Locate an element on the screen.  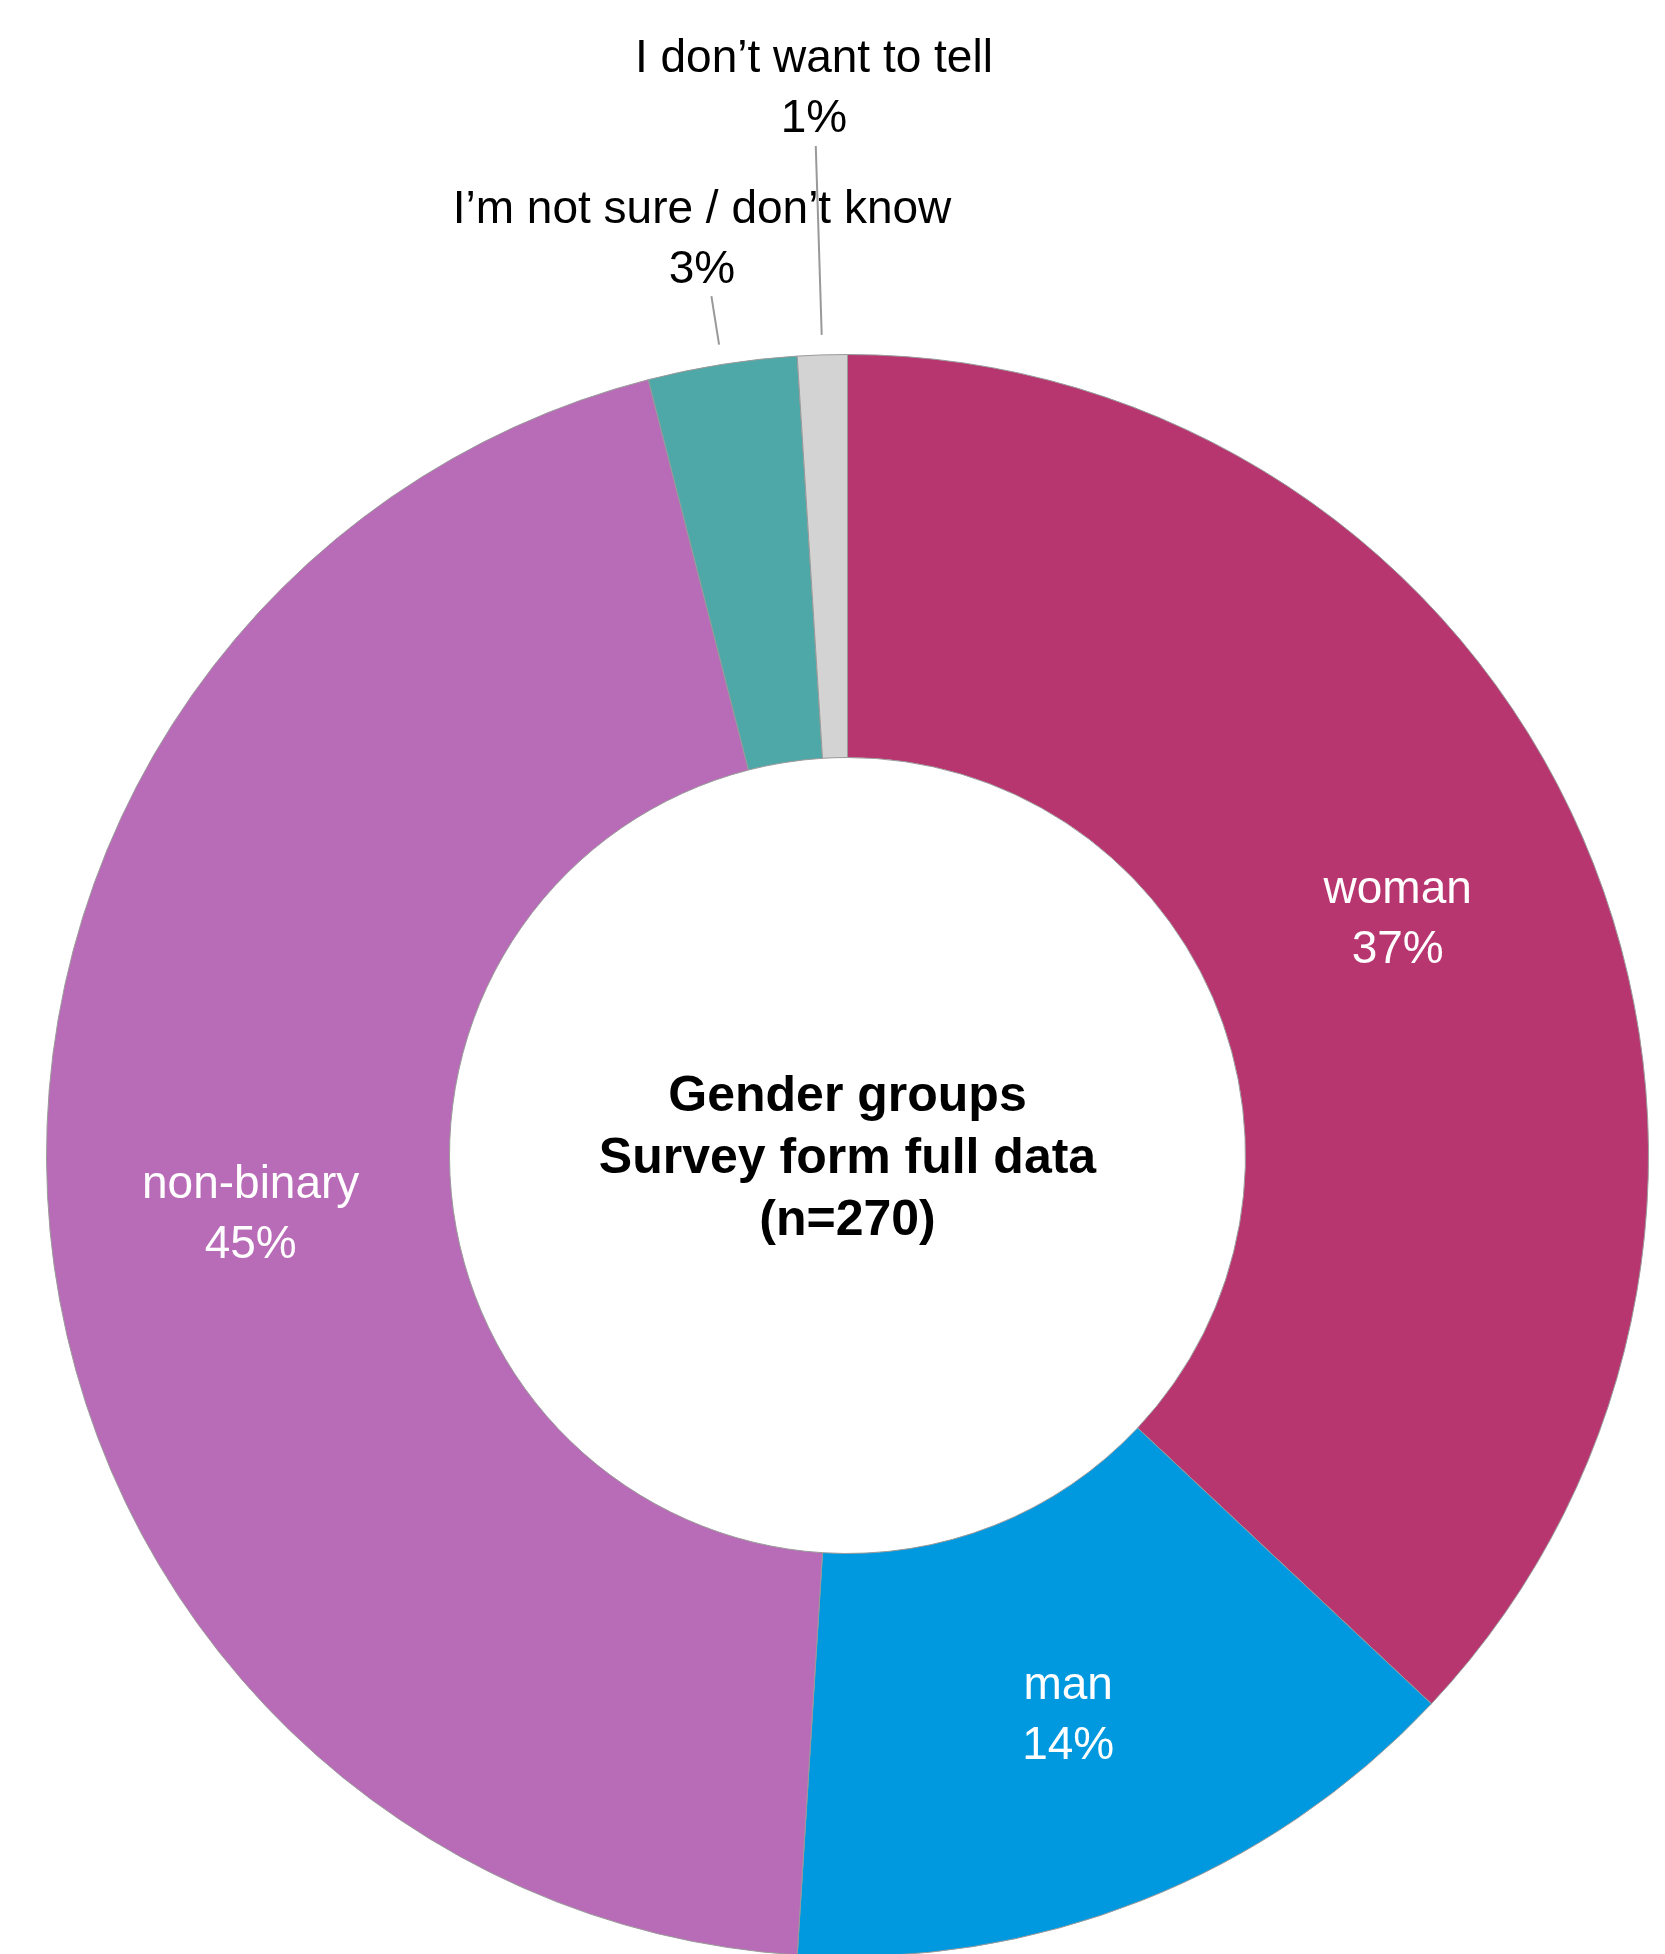
text: Survey form full data is located at coordinates (848, 1155).